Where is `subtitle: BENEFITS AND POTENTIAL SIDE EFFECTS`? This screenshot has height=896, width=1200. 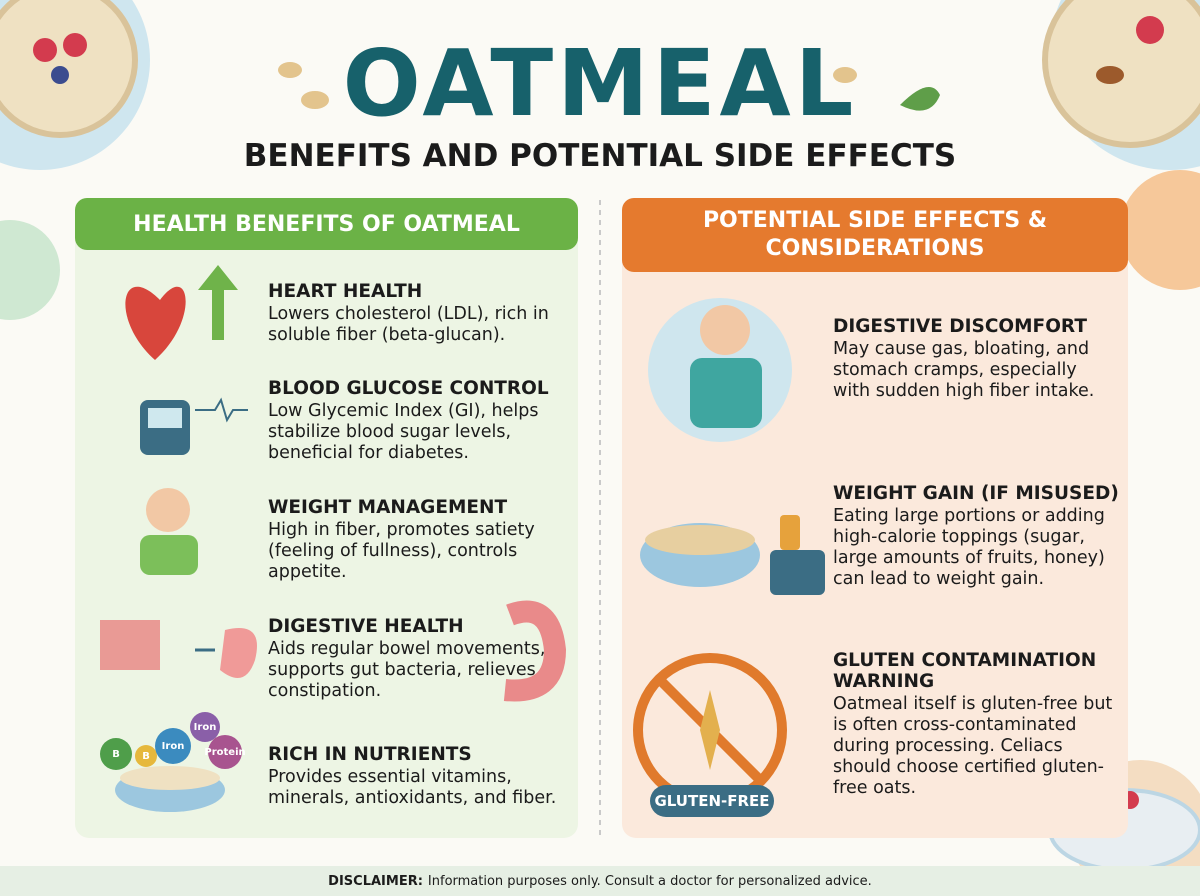
subtitle: BENEFITS AND POTENTIAL SIDE EFFECTS is located at coordinates (600, 156).